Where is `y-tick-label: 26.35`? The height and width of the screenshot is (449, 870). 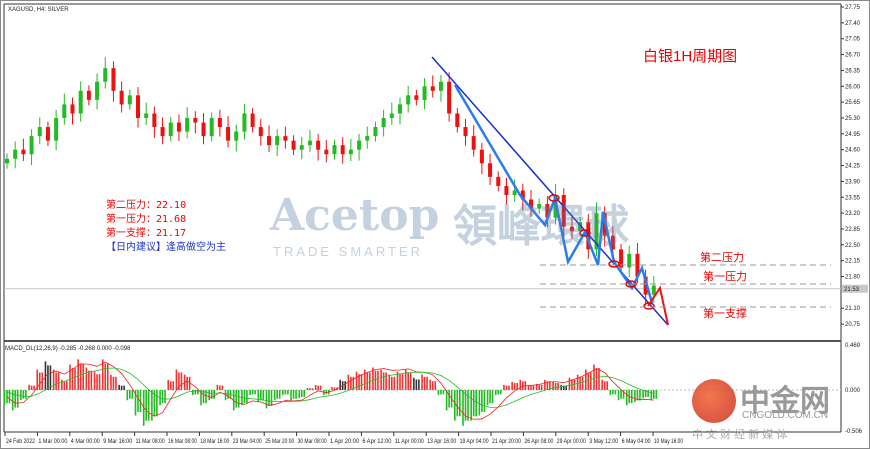 y-tick-label: 26.35 is located at coordinates (853, 71).